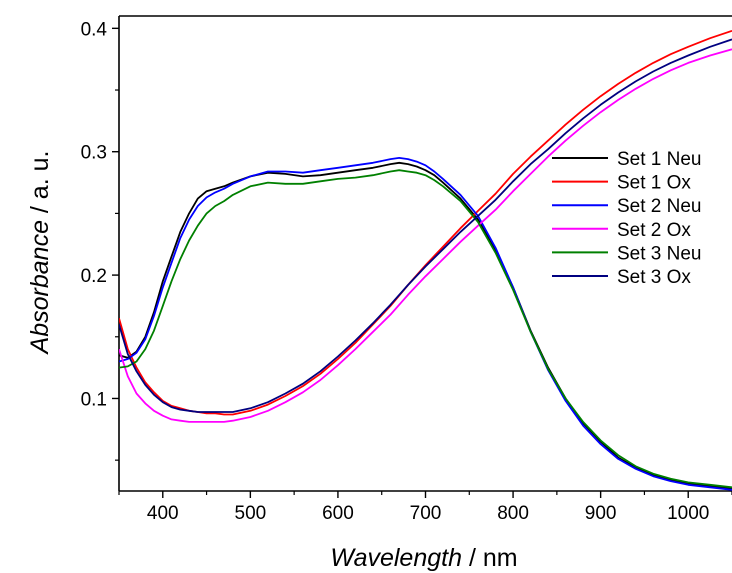  I want to click on x-tick-label: 900, so click(601, 513).